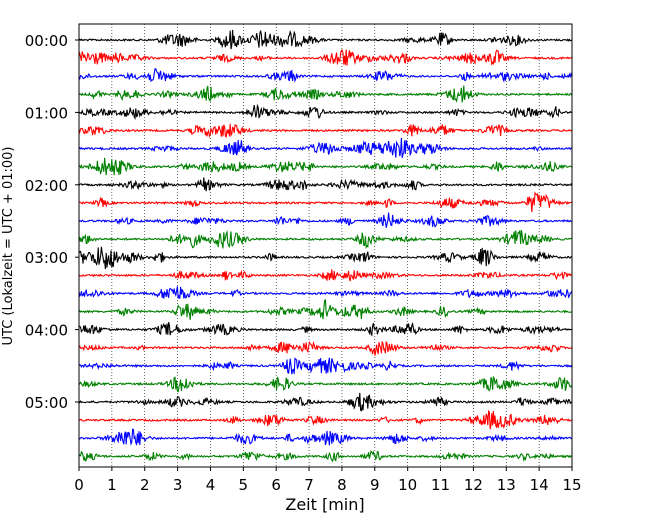 The image size is (650, 520). I want to click on x-tick-label: 7, so click(309, 485).